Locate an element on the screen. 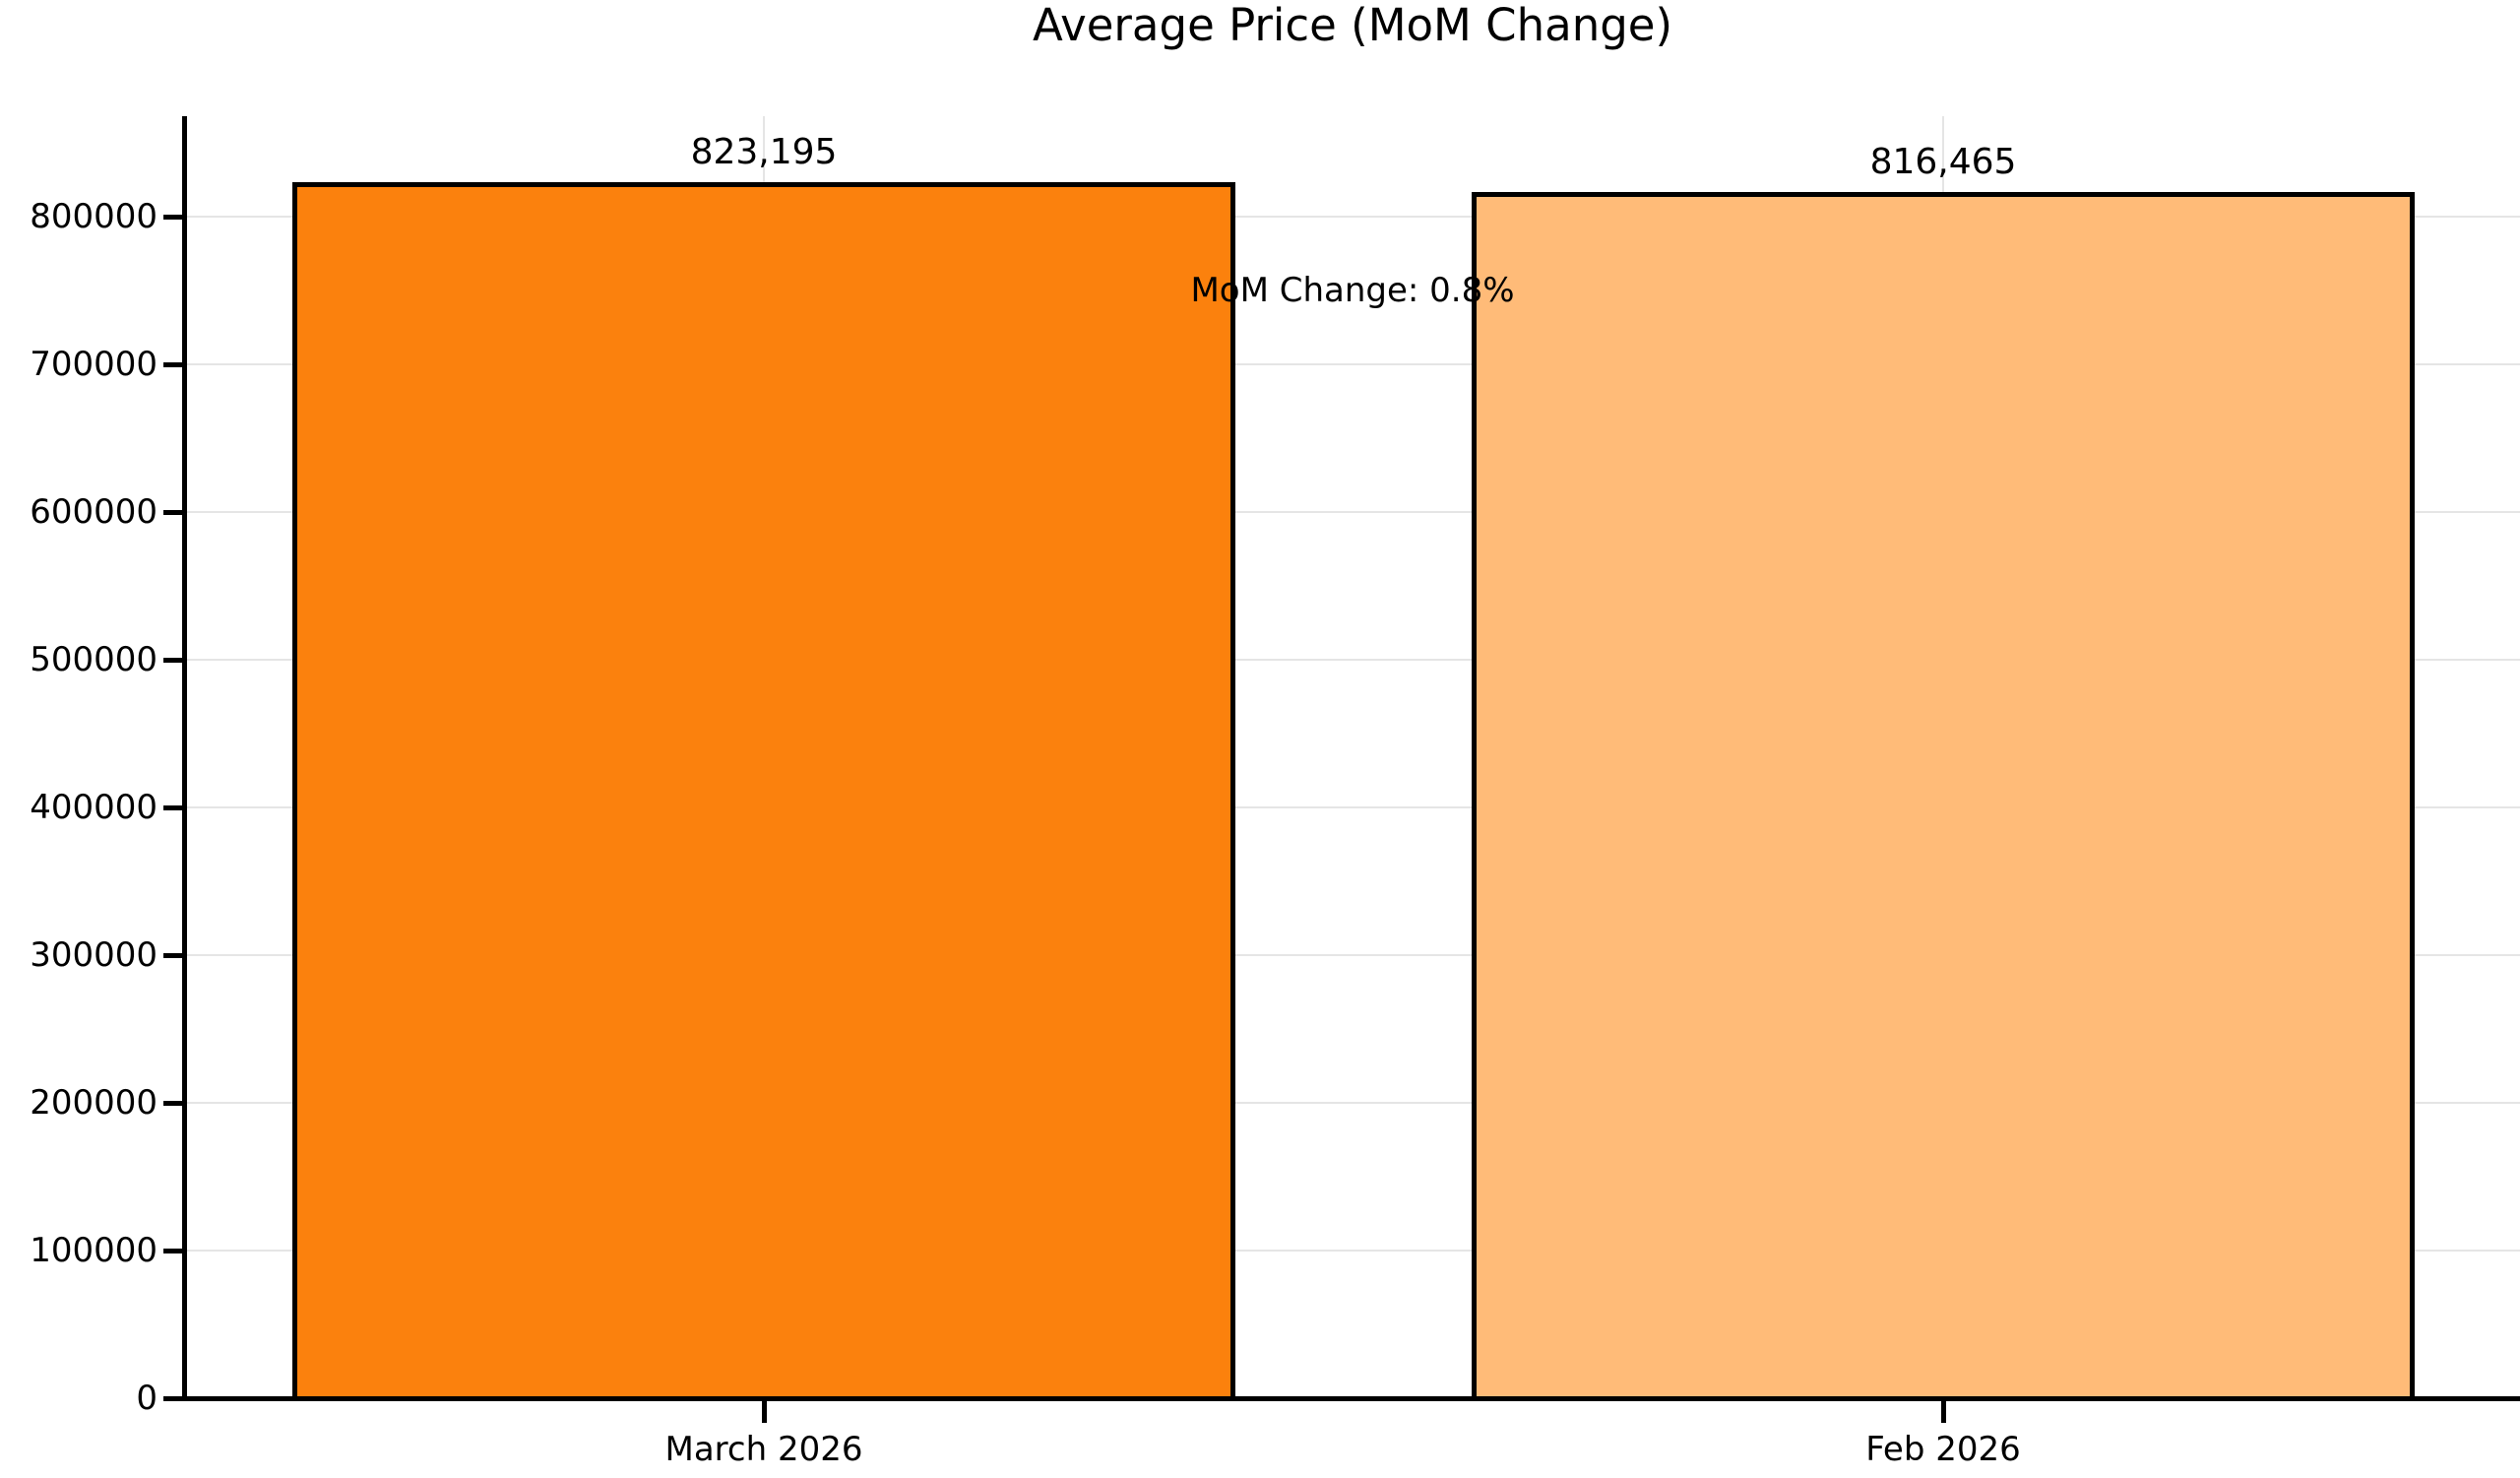 Image resolution: width=2520 pixels, height=1478 pixels. y-tick-label: 800000 is located at coordinates (94, 216).